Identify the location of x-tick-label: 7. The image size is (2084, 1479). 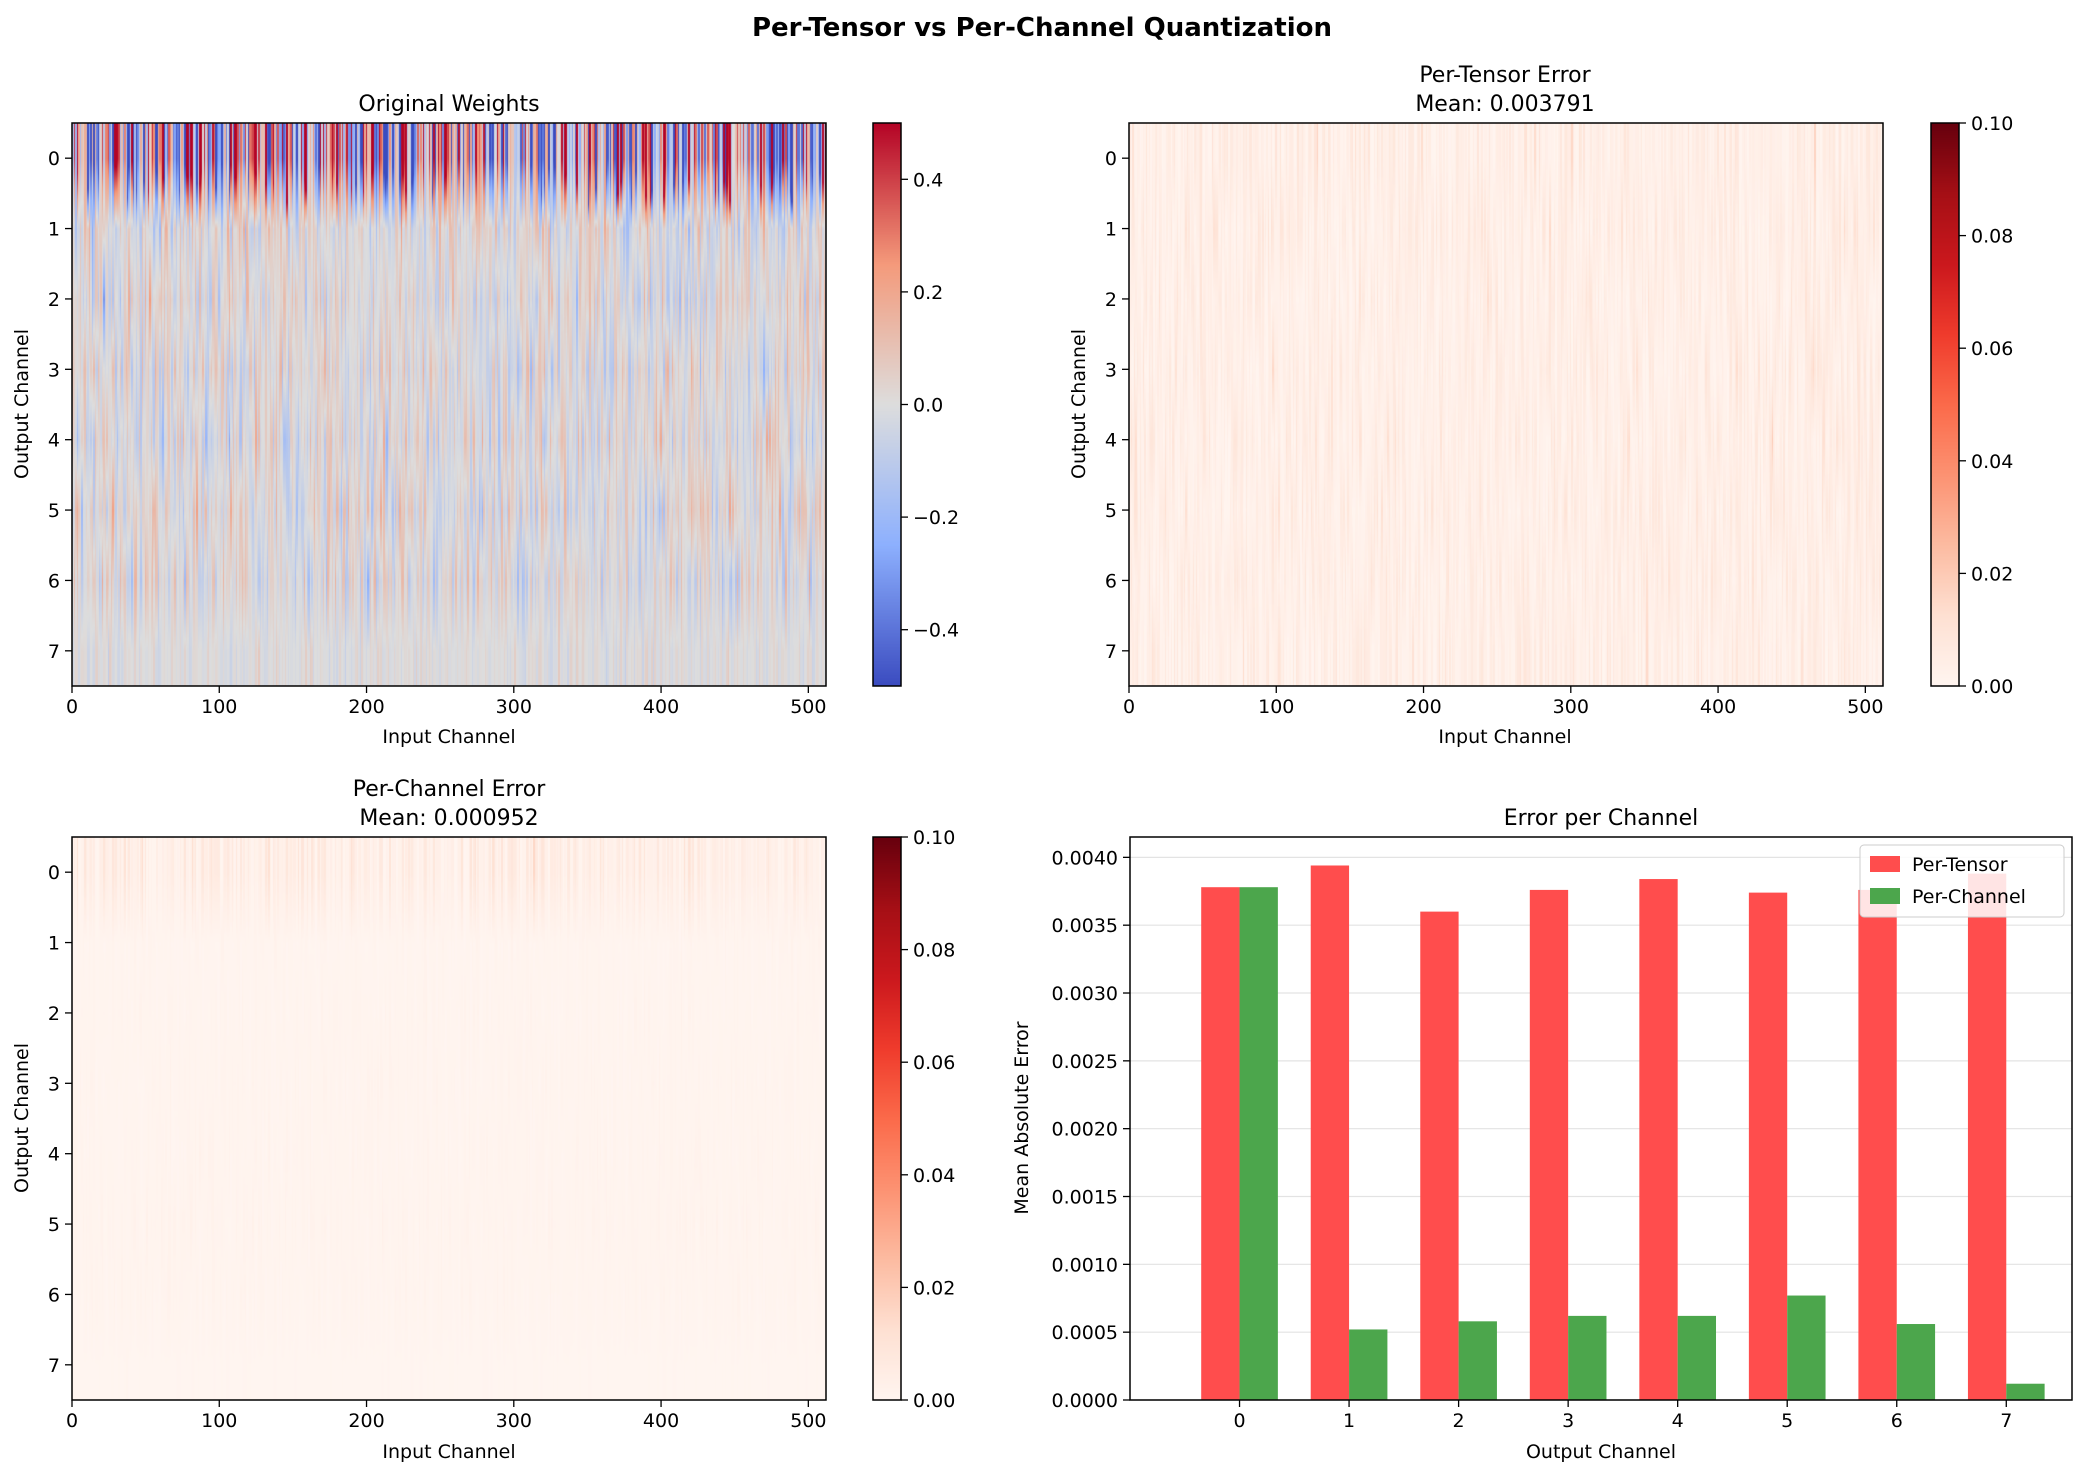
(2006, 1421).